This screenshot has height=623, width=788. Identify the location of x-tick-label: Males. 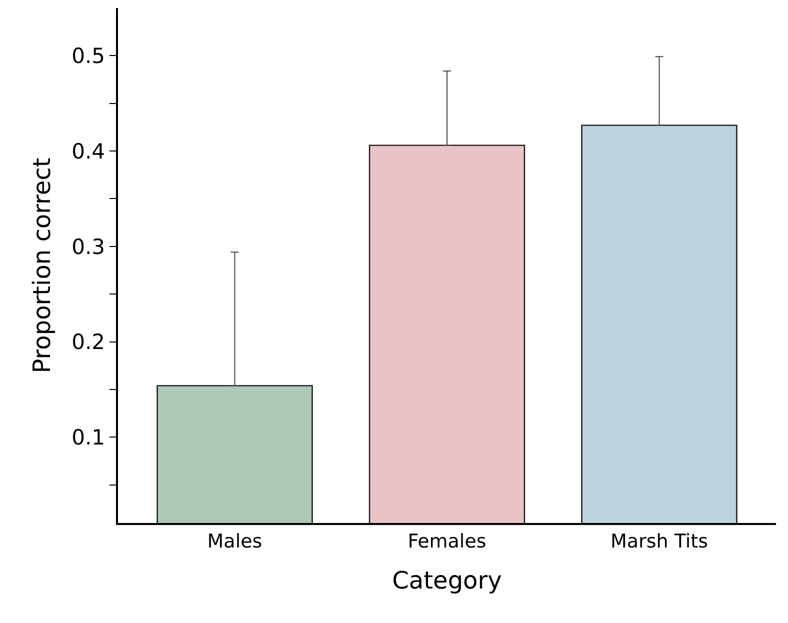
(234, 541).